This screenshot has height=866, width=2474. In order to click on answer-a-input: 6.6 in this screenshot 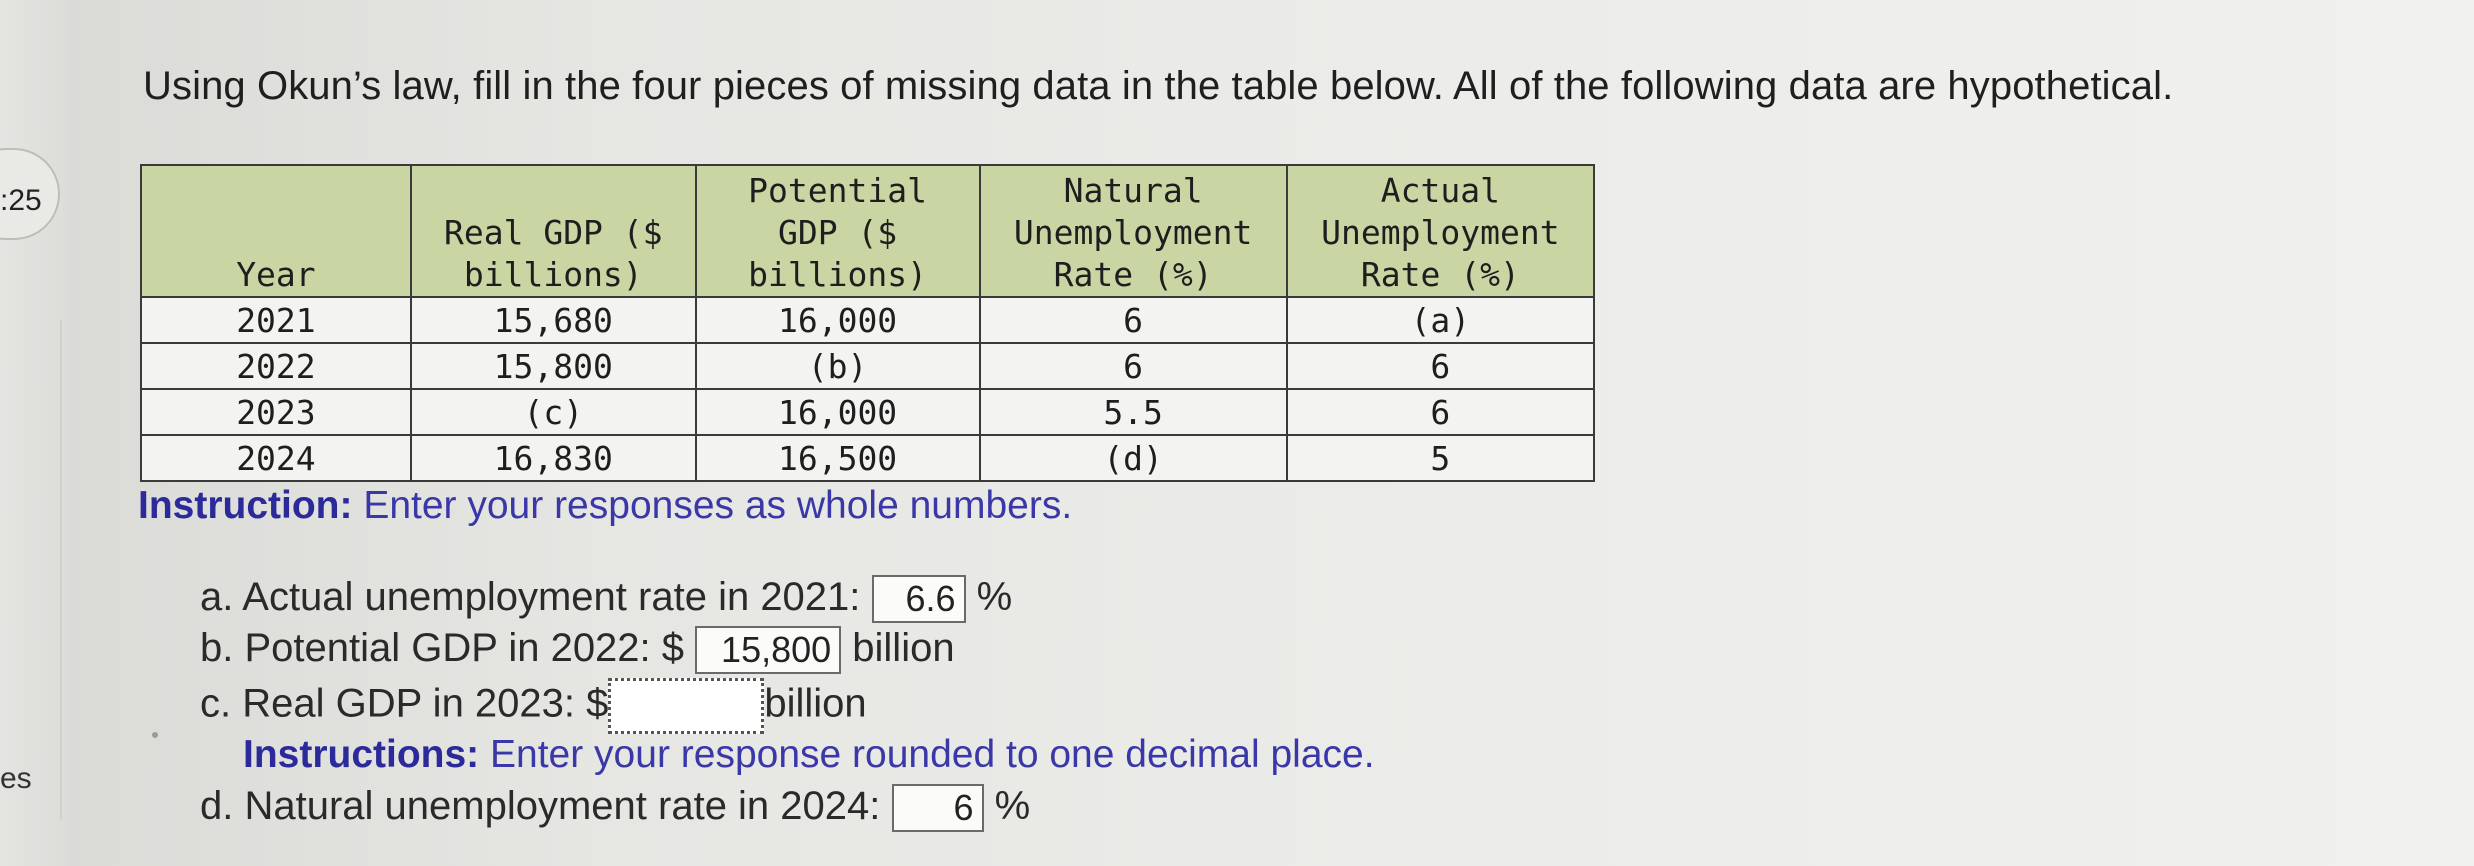, I will do `click(918, 599)`.